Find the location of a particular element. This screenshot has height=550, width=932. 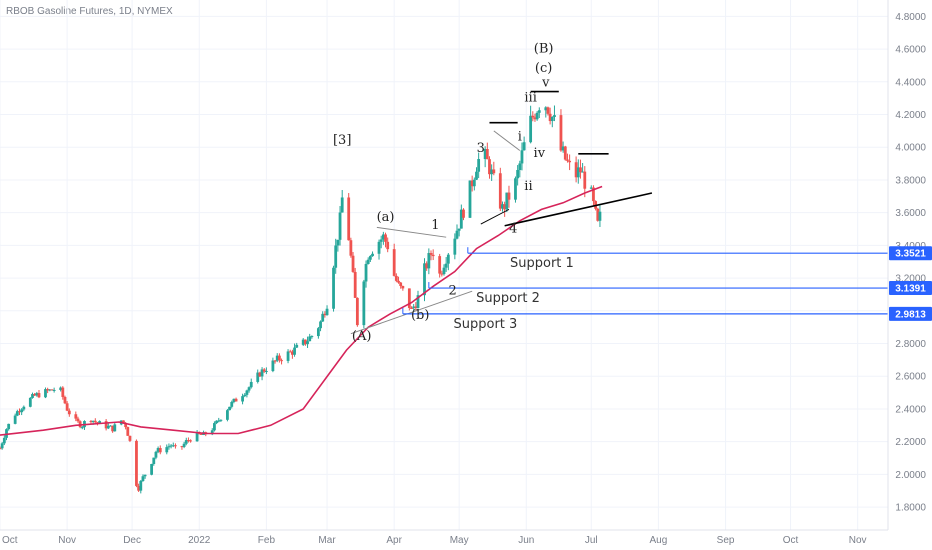

wave-label: [3] is located at coordinates (342, 140).